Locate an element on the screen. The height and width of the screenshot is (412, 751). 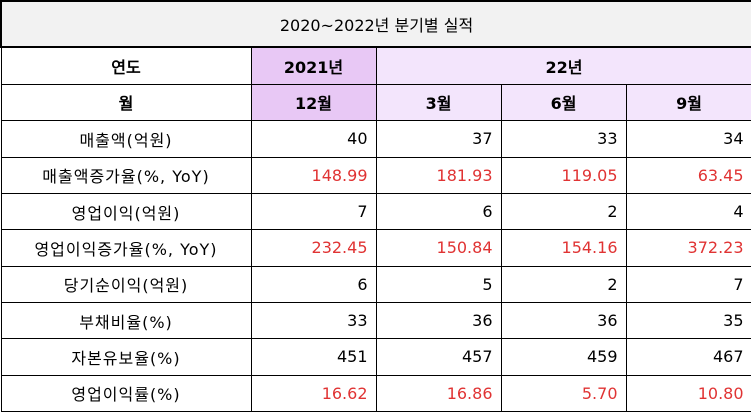
month-cell: 3월 is located at coordinates (438, 102).